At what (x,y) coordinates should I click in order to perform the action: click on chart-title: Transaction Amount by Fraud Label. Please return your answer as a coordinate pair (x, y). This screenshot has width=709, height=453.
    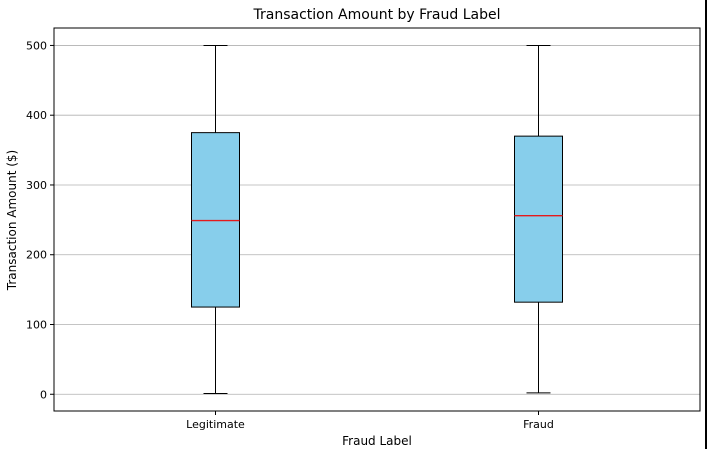
    Looking at the image, I should click on (377, 15).